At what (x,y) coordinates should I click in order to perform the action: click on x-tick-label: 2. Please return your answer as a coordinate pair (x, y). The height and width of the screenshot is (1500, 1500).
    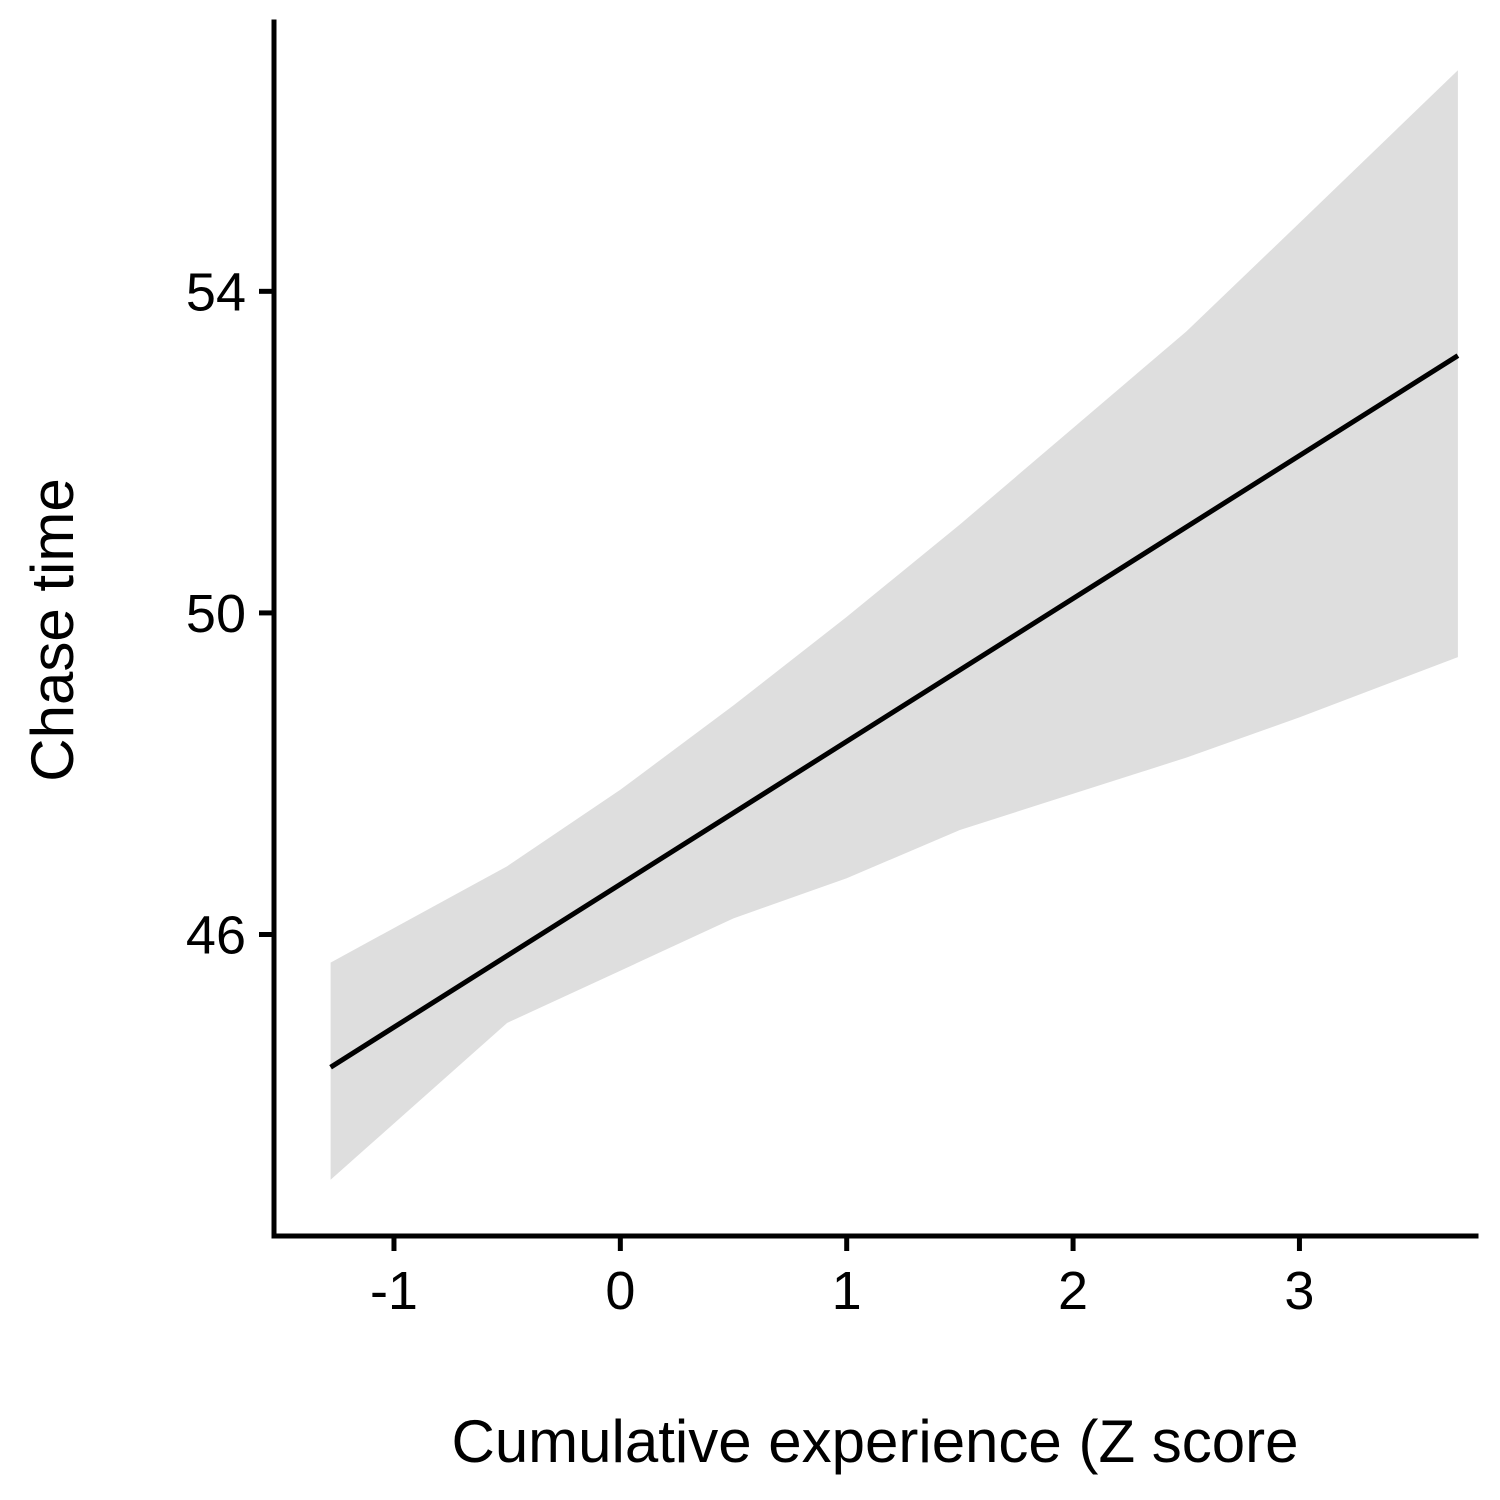
    Looking at the image, I should click on (1073, 1291).